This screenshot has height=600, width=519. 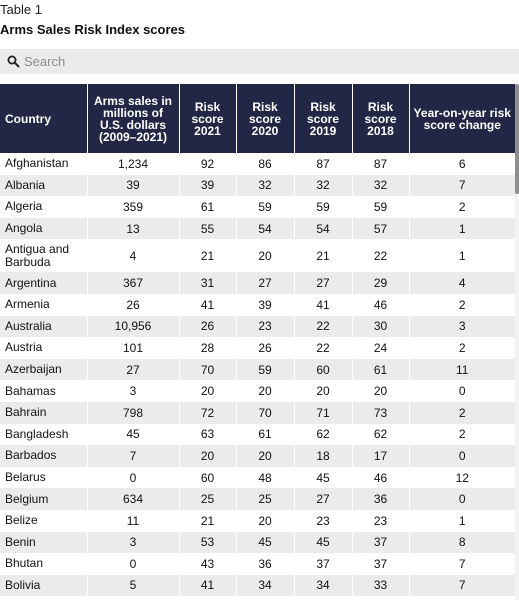 What do you see at coordinates (517, 342) in the screenshot?
I see `scrollbar-track` at bounding box center [517, 342].